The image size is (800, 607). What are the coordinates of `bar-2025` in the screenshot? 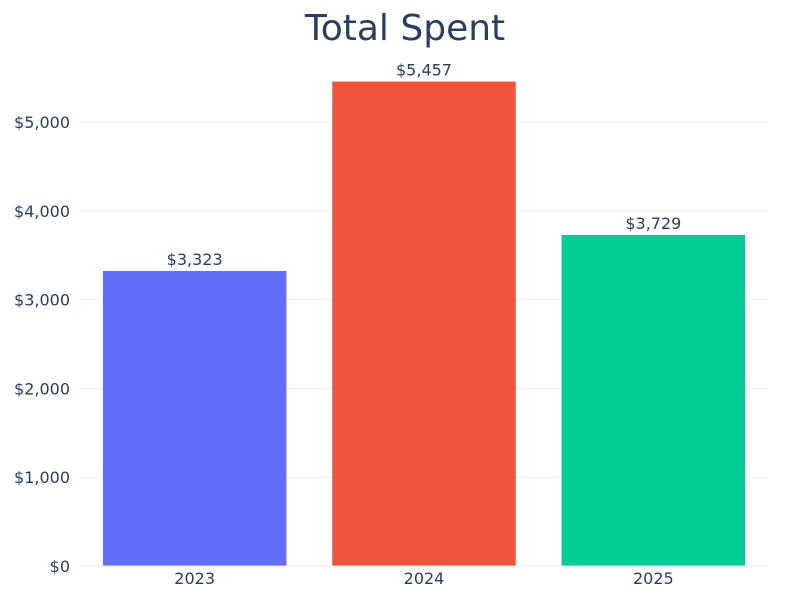 It's located at (653, 400).